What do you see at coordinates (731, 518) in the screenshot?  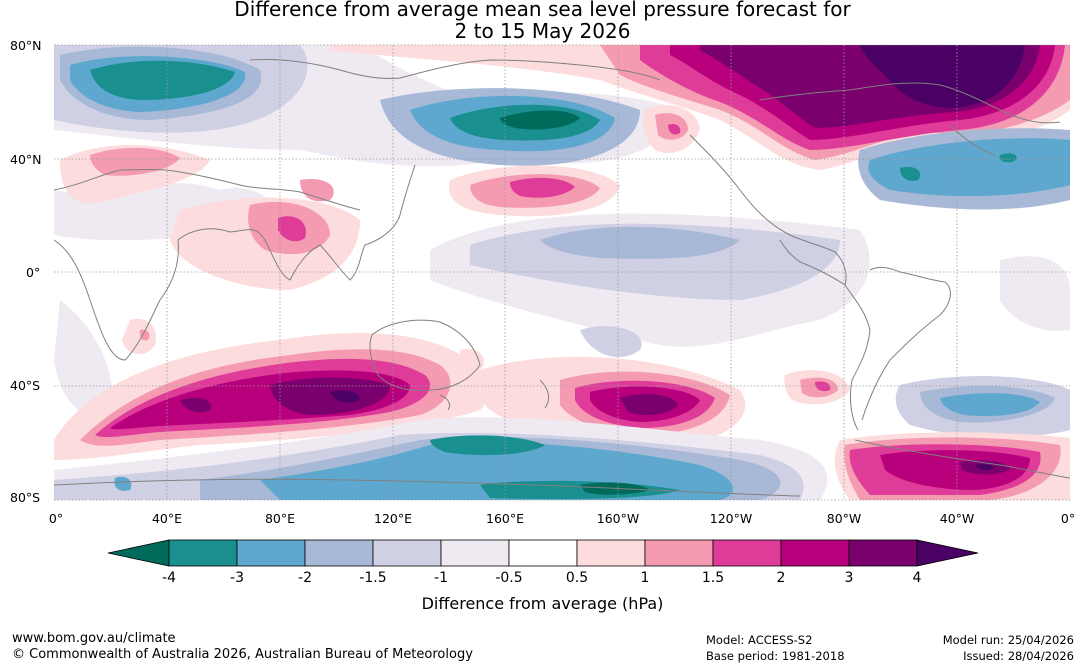 I see `lon-label-120w: 120°W` at bounding box center [731, 518].